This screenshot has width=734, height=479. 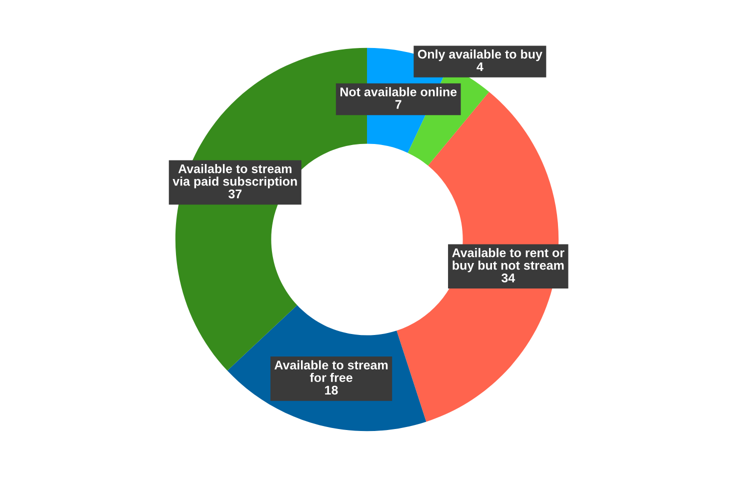 I want to click on data-label: 37, so click(x=235, y=193).